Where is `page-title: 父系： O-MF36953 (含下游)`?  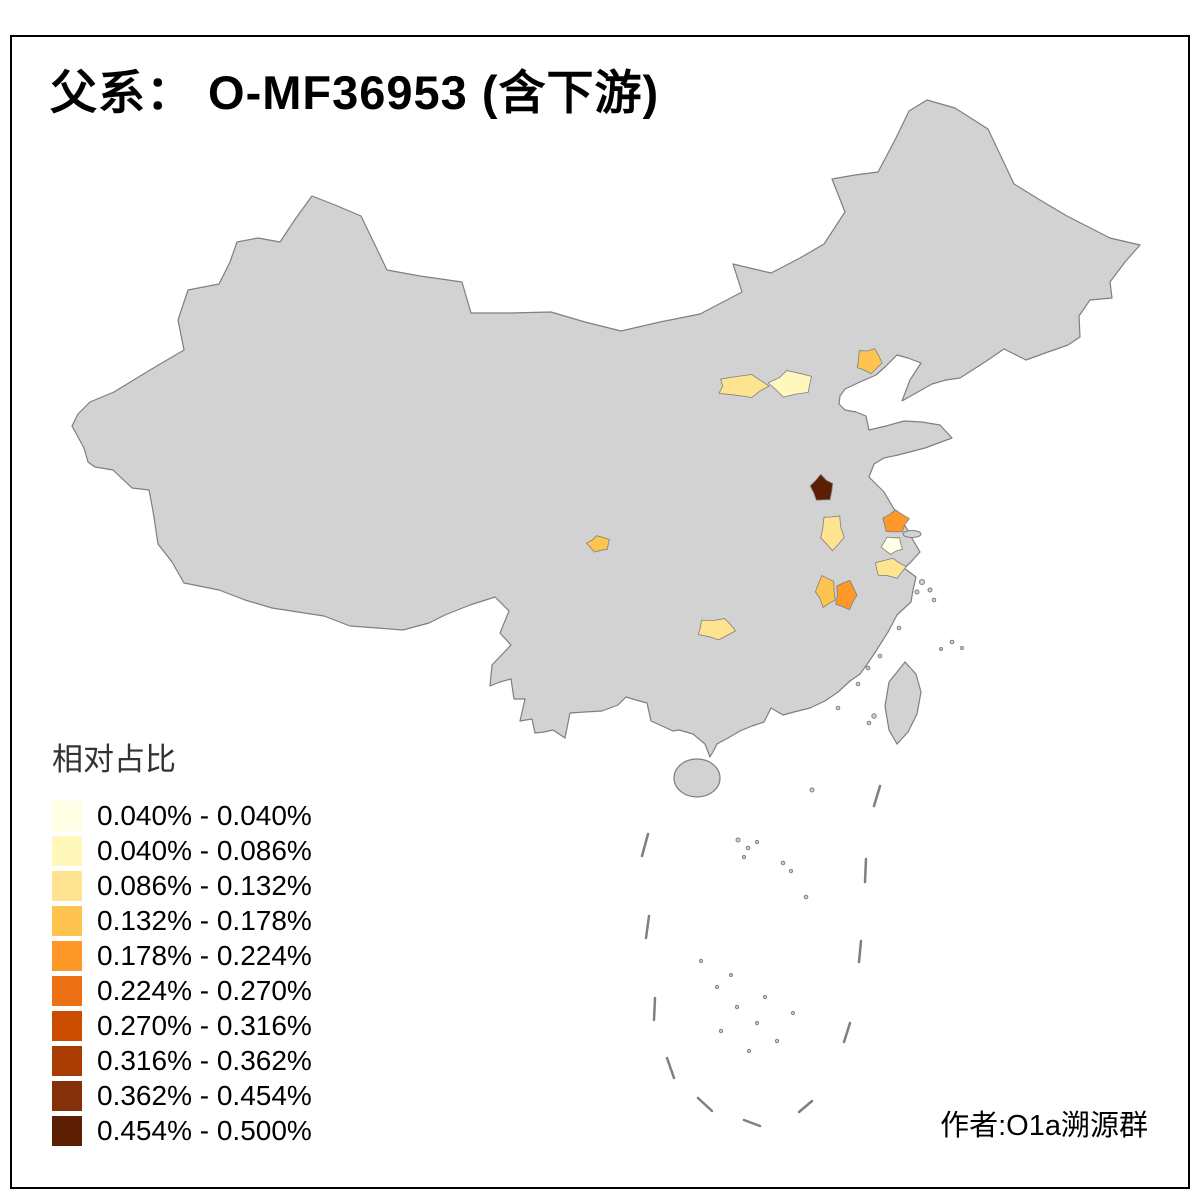
page-title: 父系： O-MF36953 (含下游) is located at coordinates (355, 92).